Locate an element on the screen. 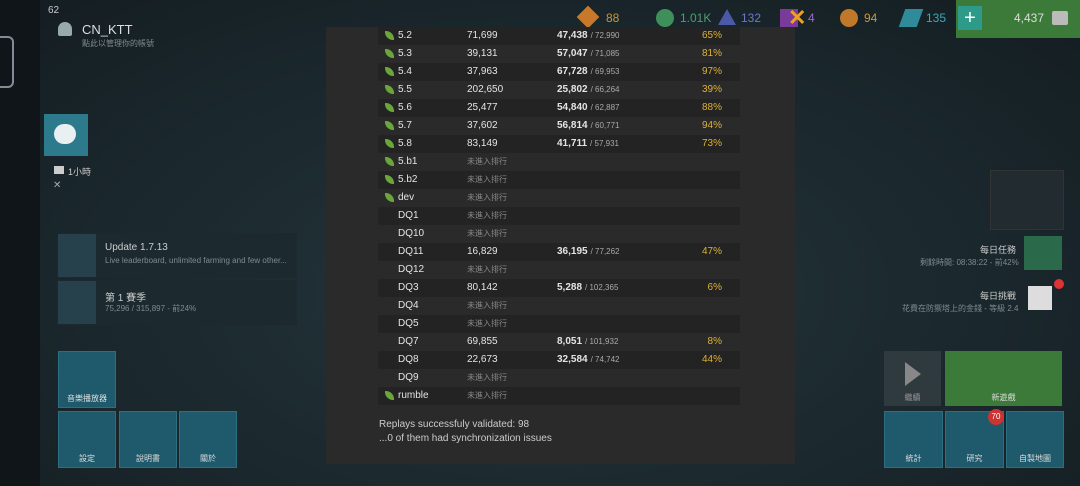  map-name: 5.4 is located at coordinates (405, 71).